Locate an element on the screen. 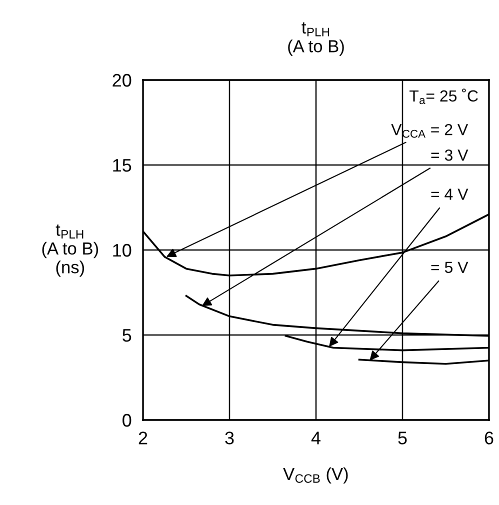  y-tick-label: 20 is located at coordinates (122, 80).